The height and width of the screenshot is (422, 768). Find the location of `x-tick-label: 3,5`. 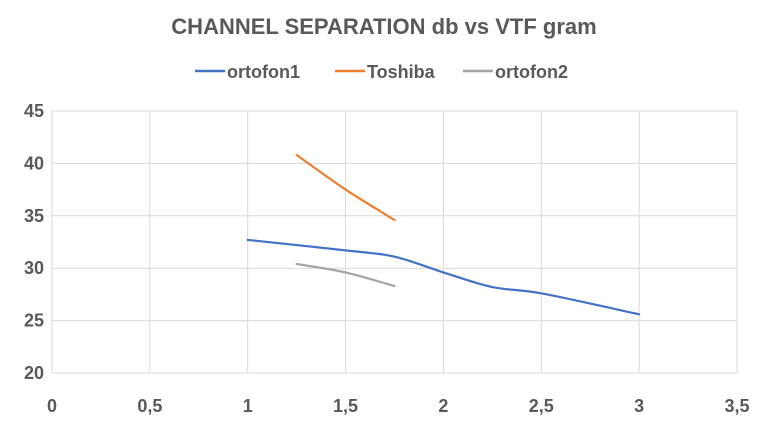

x-tick-label: 3,5 is located at coordinates (736, 406).